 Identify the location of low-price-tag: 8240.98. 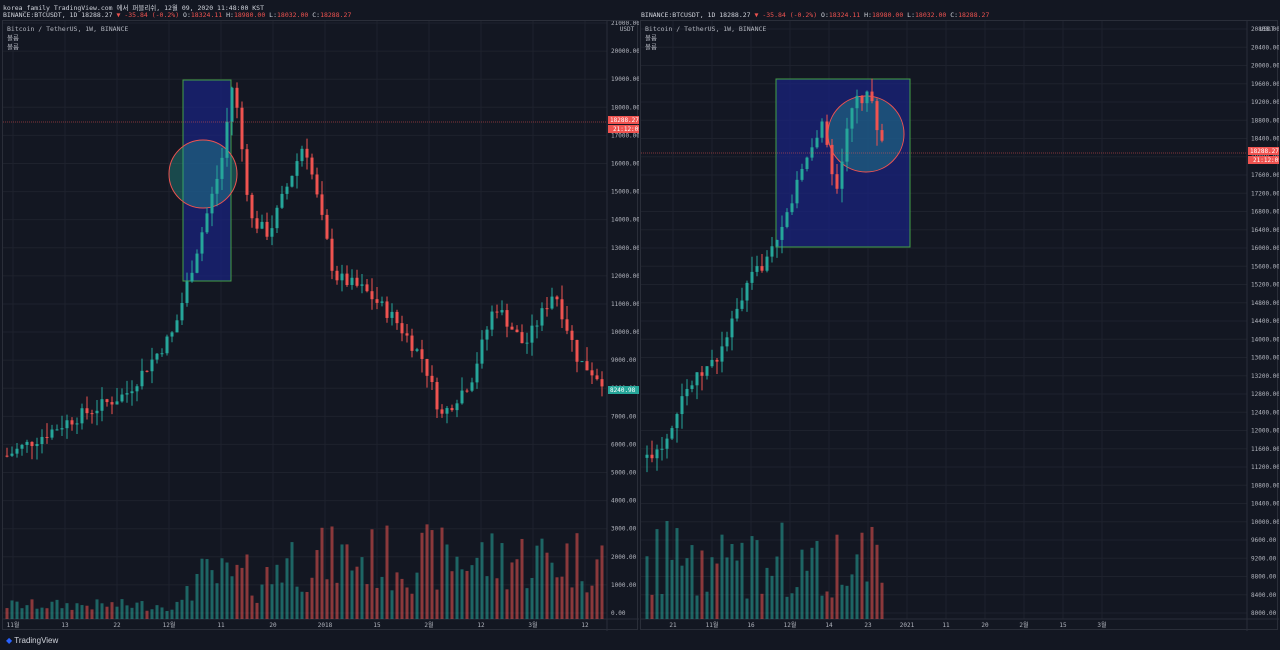
(623, 390).